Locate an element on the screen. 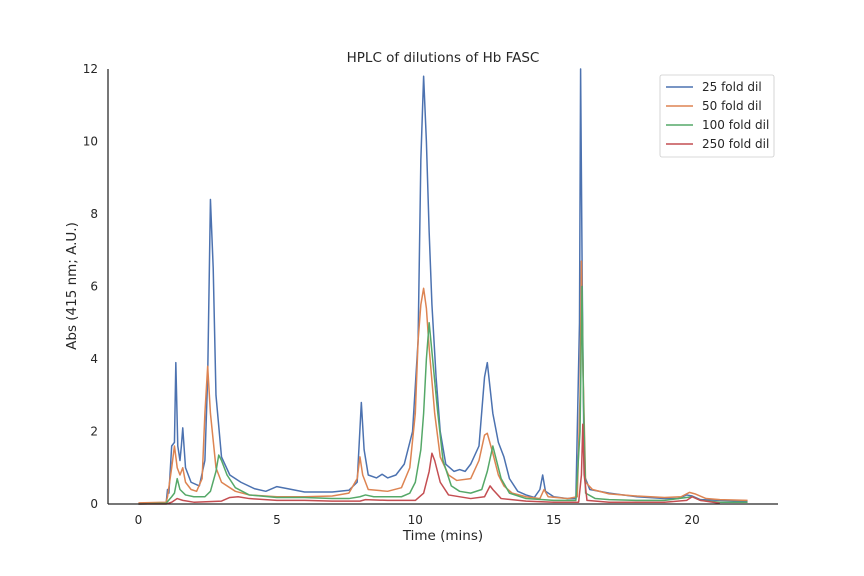 The image size is (864, 576). x-ticks: 0 5 10 15 20 is located at coordinates (417, 520).